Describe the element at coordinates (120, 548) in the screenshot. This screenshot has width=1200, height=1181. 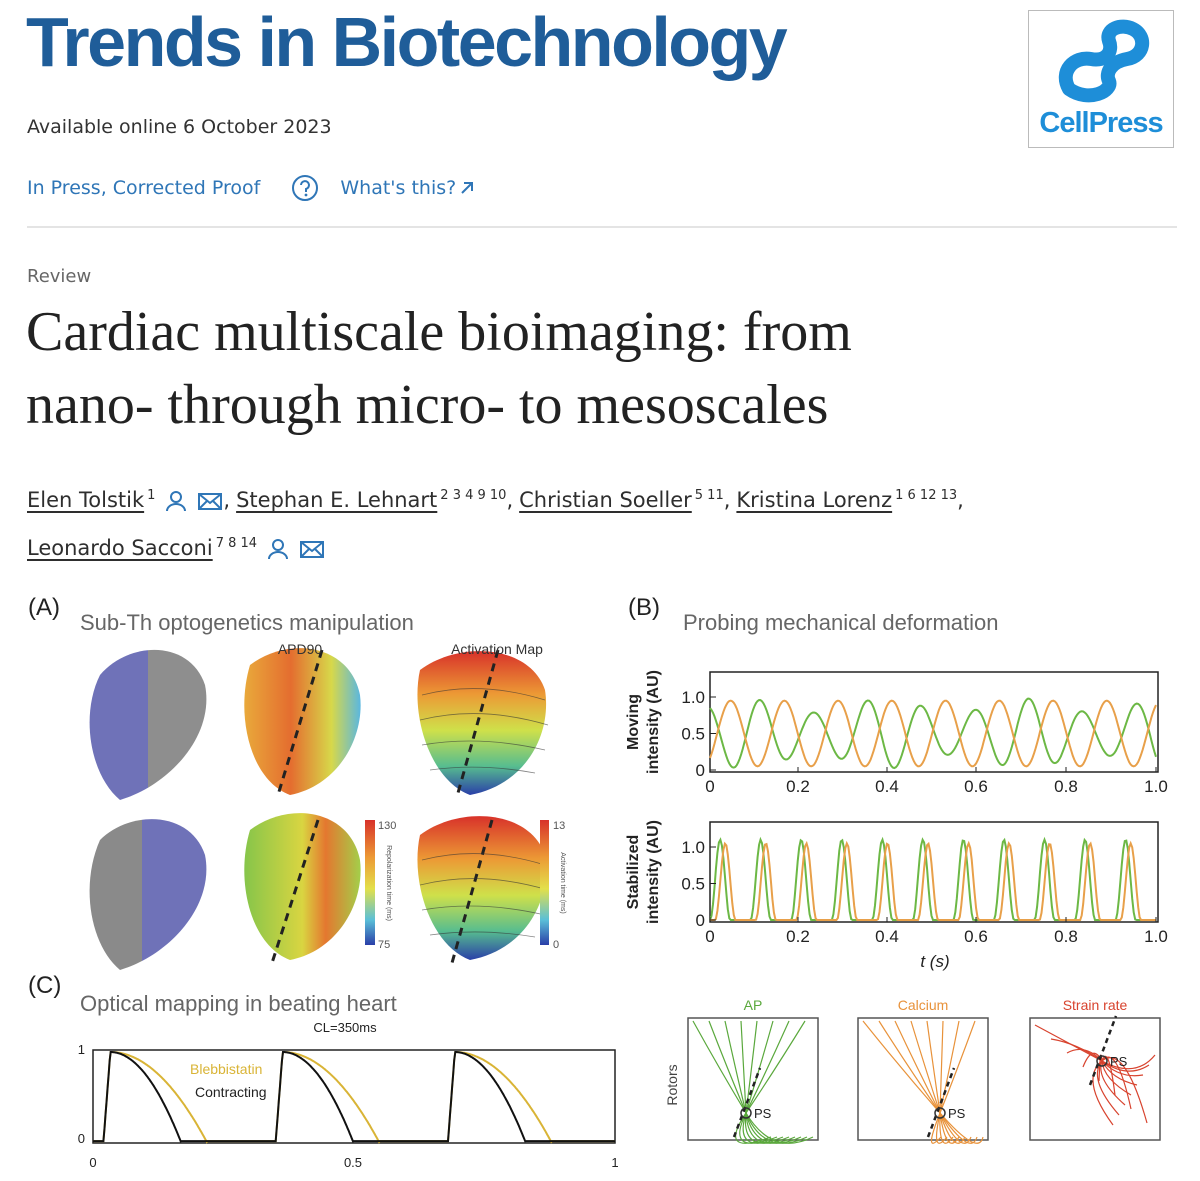
I see `author-name: Leonardo Sacconi` at that location.